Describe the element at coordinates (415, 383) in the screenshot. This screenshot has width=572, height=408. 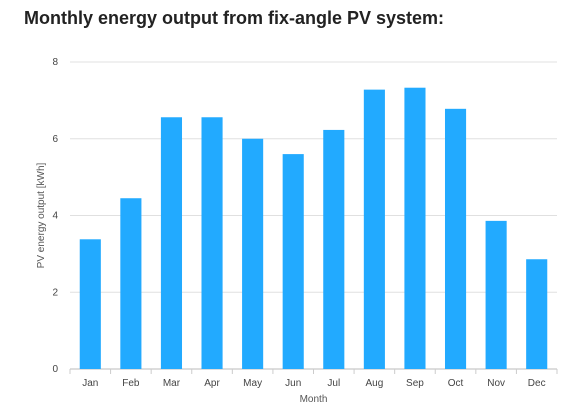
I see `x-tick-label-sep: Sep` at that location.